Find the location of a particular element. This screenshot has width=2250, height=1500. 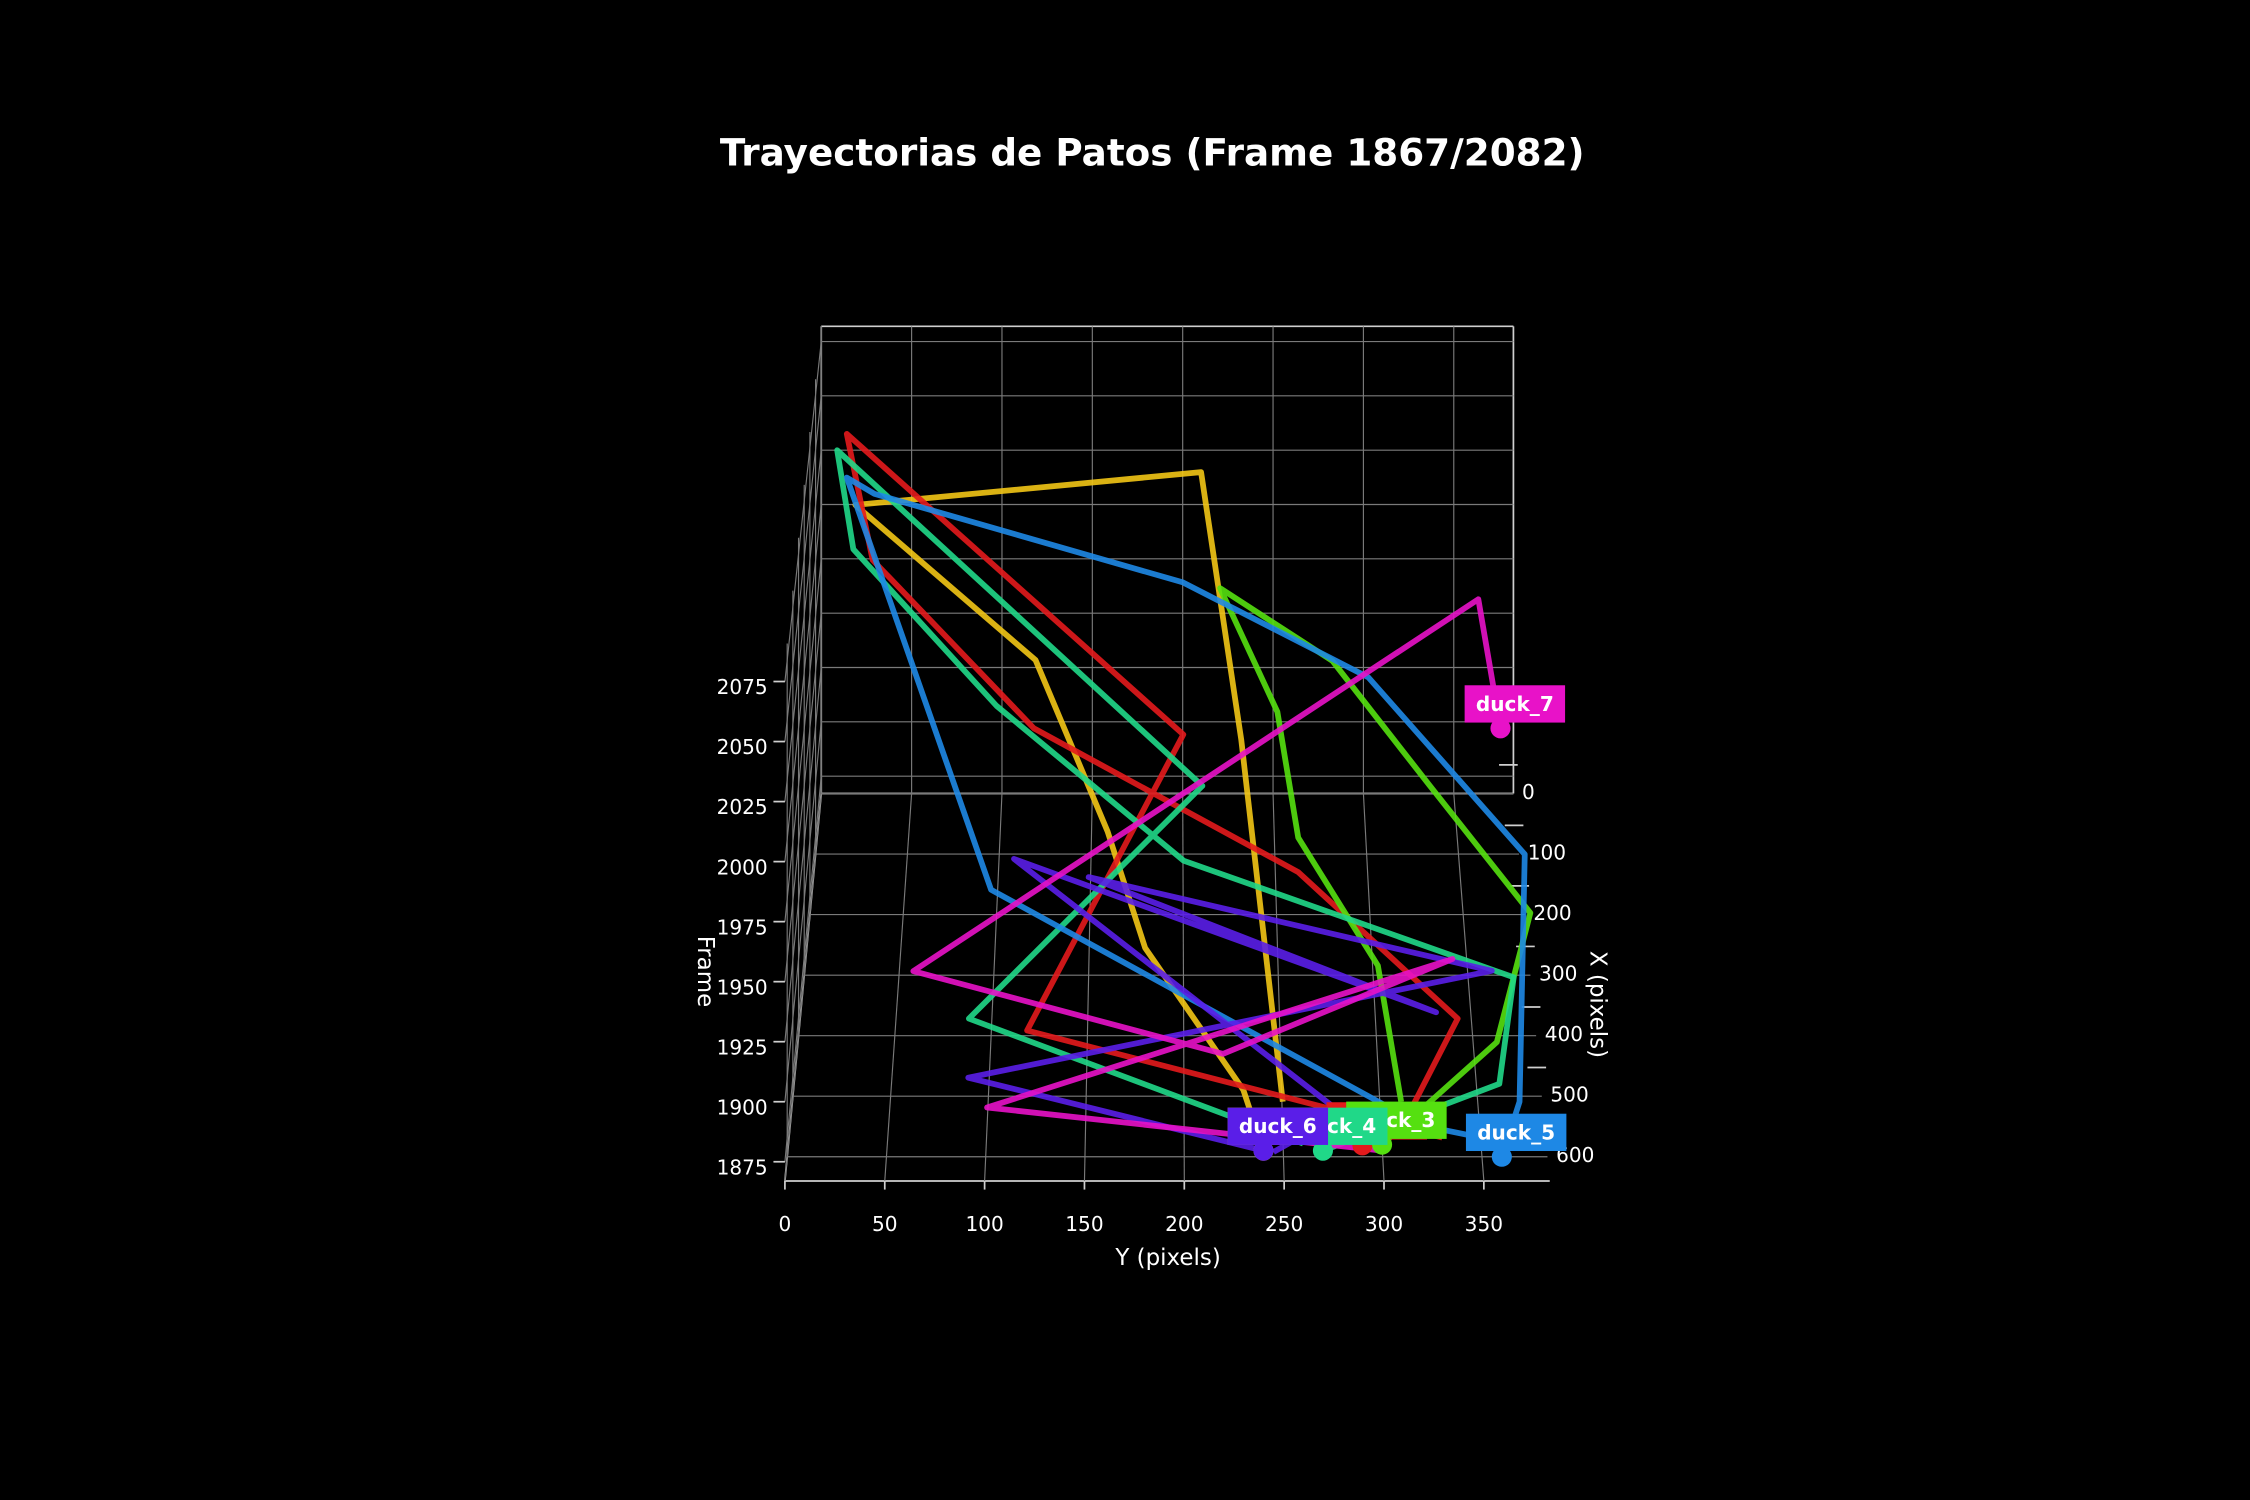

x-axis-label: X (pixels) is located at coordinates (1598, 1004).